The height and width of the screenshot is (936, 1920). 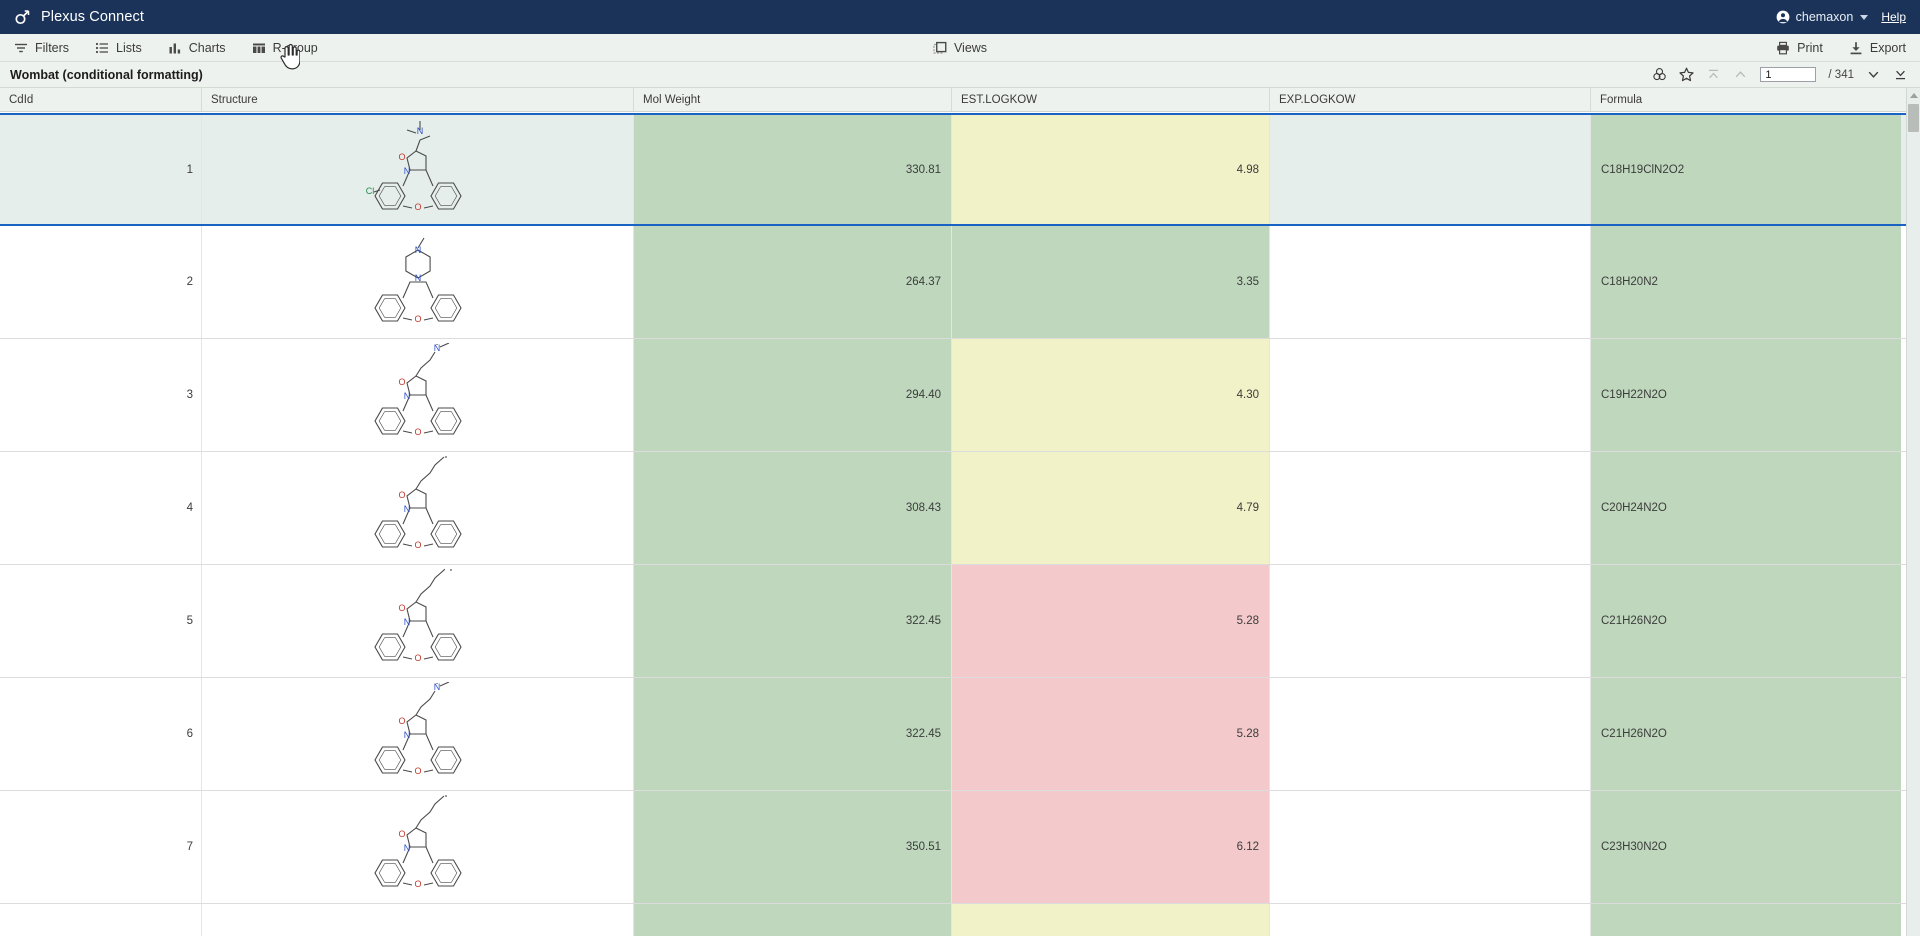 What do you see at coordinates (1746, 920) in the screenshot?
I see `cell-formula` at bounding box center [1746, 920].